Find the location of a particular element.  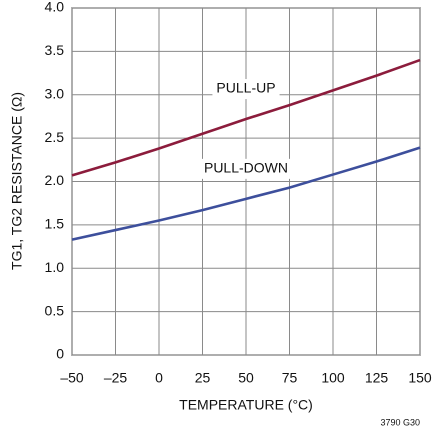

figure-note: 3790 G30 is located at coordinates (400, 422).